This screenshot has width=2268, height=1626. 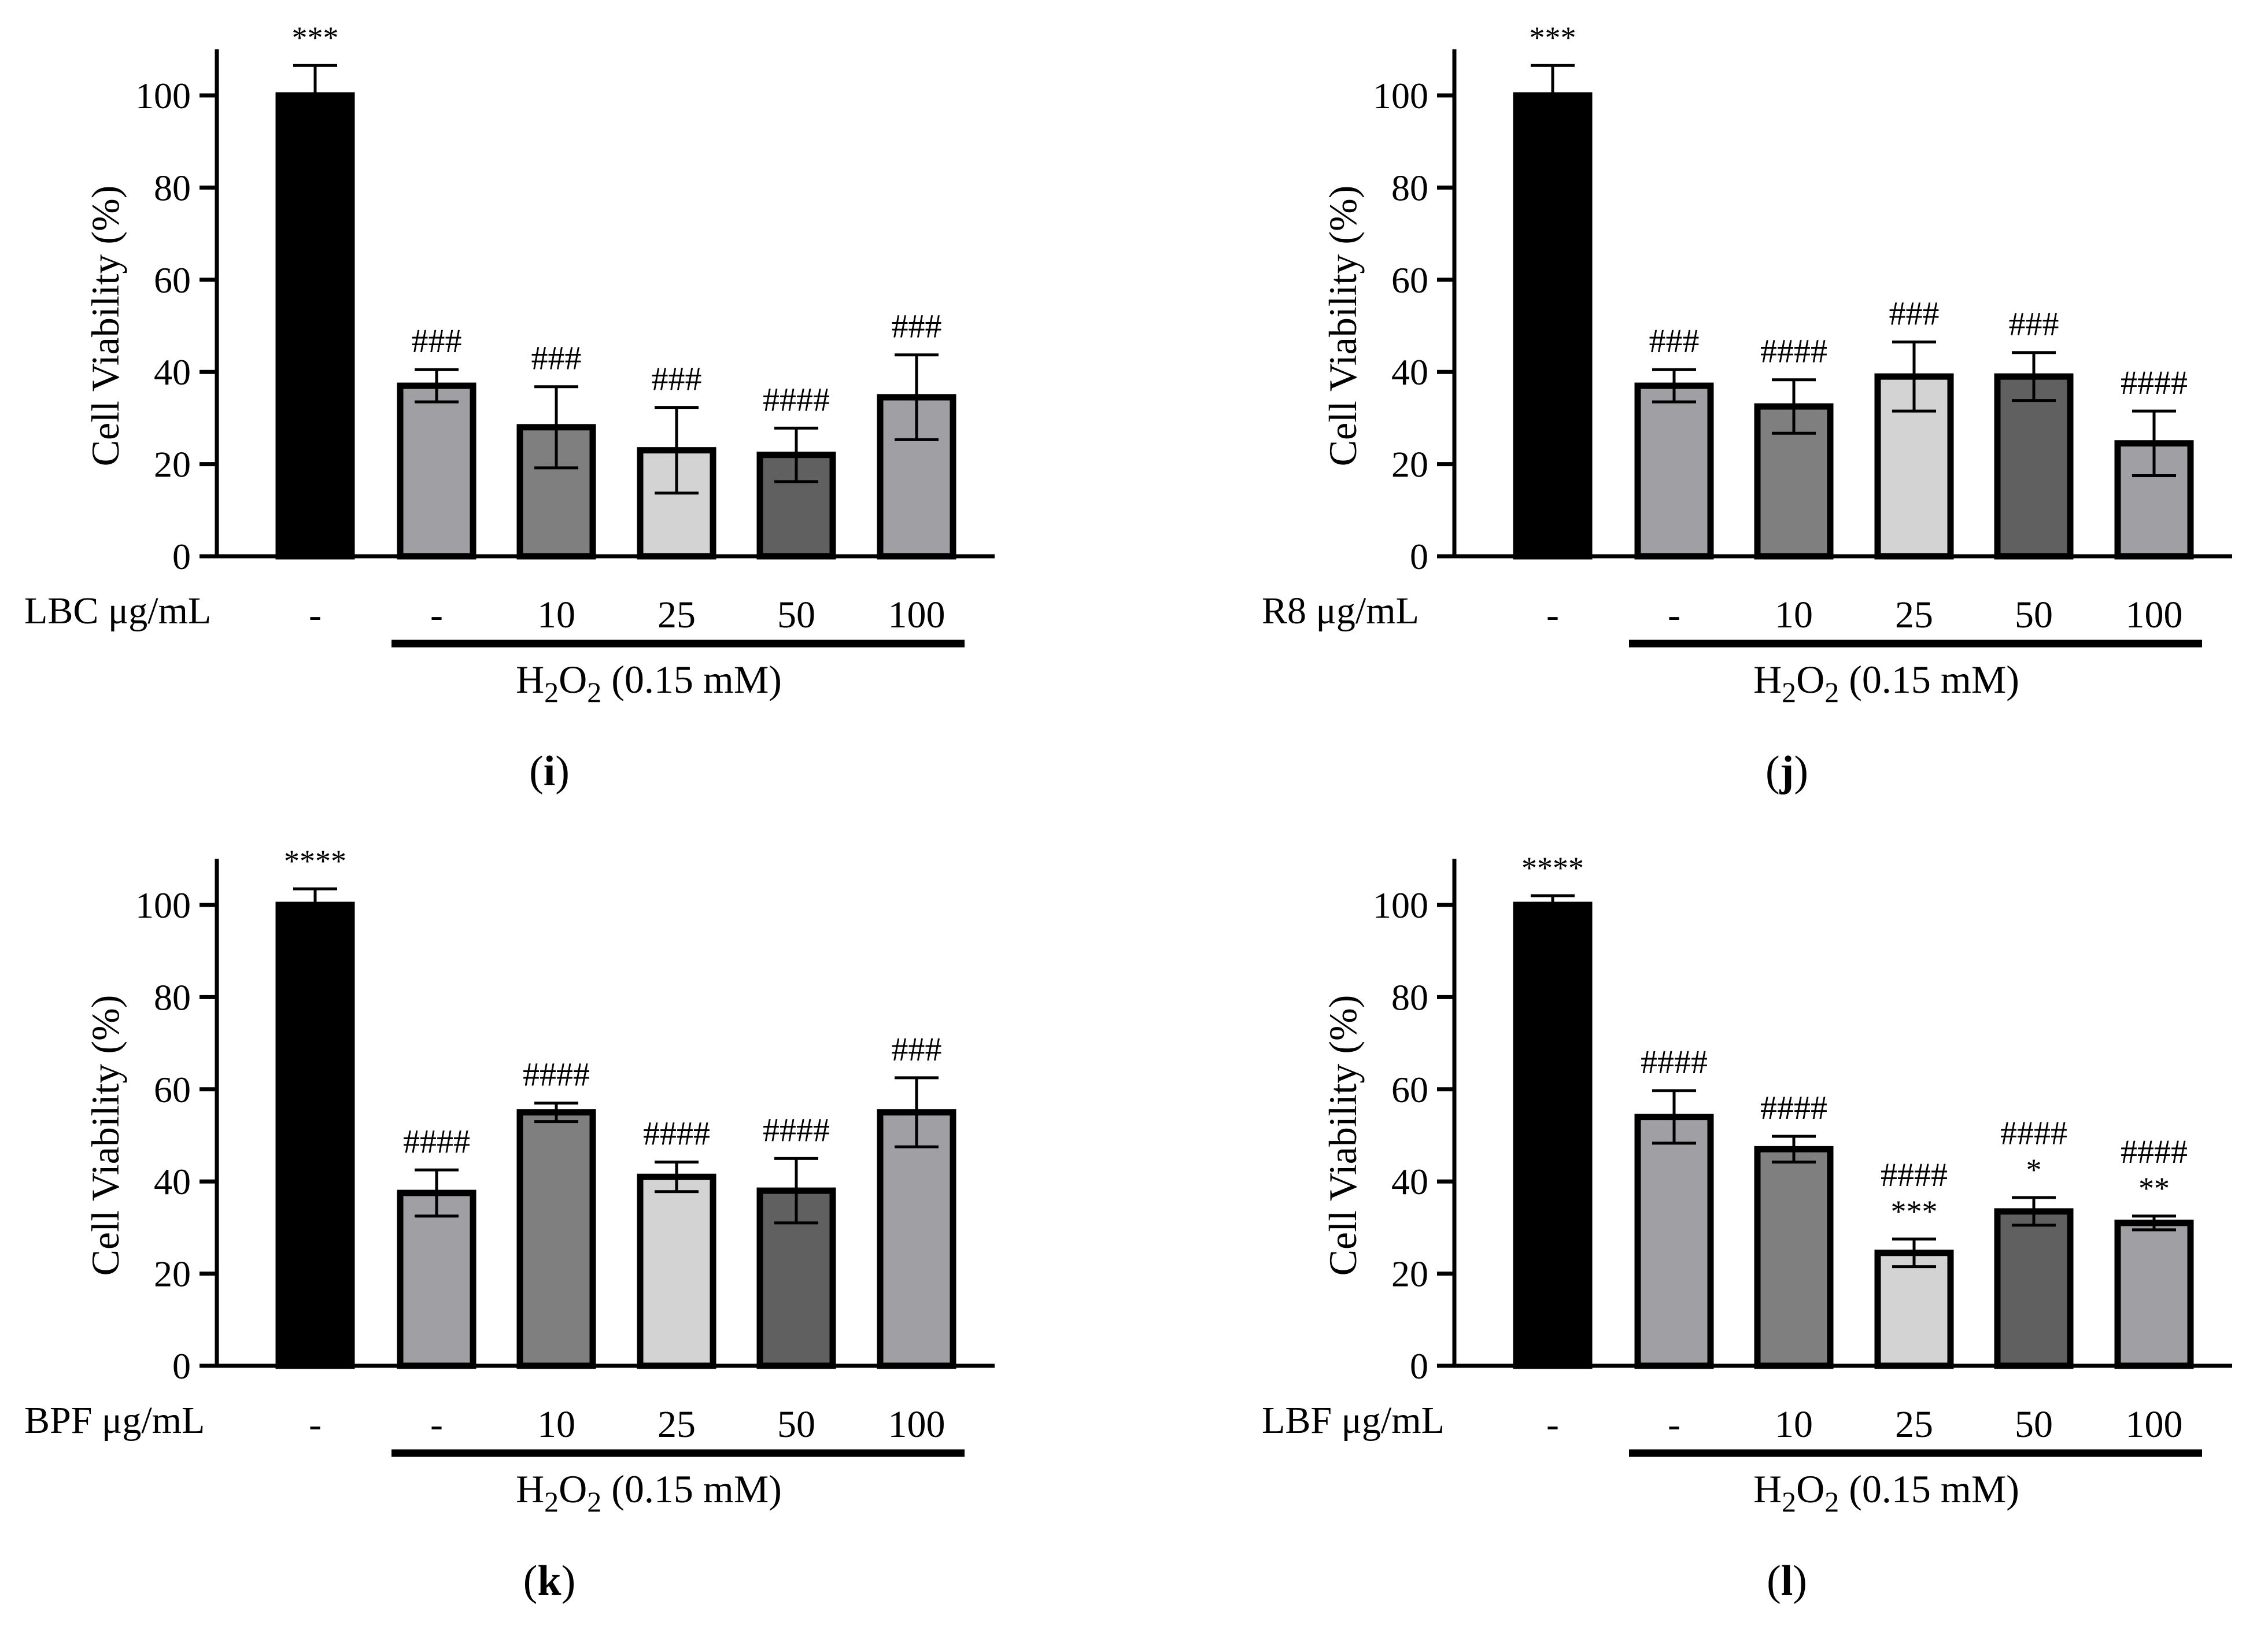 I want to click on panel-label: (j), so click(x=1787, y=772).